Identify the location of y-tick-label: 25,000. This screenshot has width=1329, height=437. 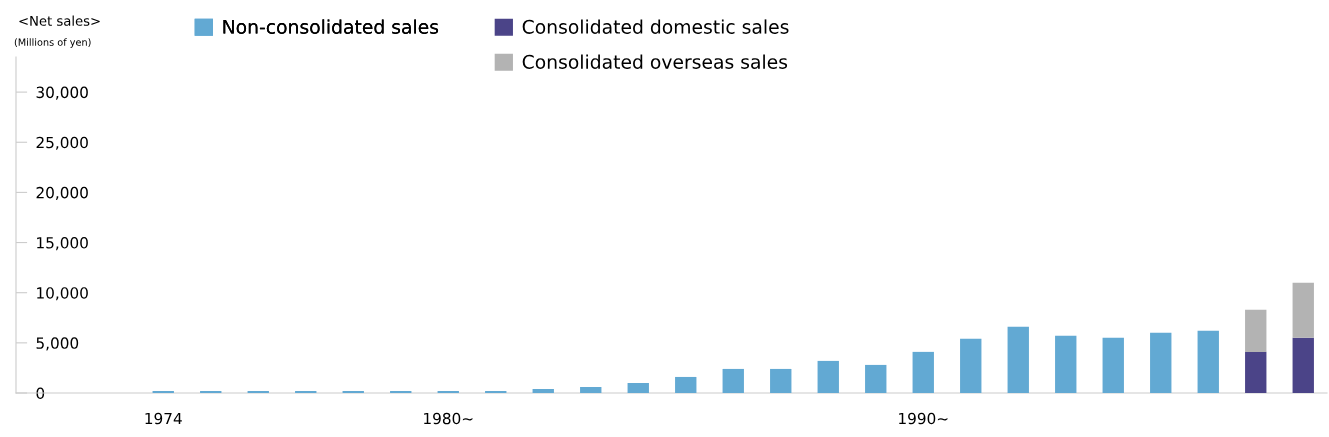
(62, 143).